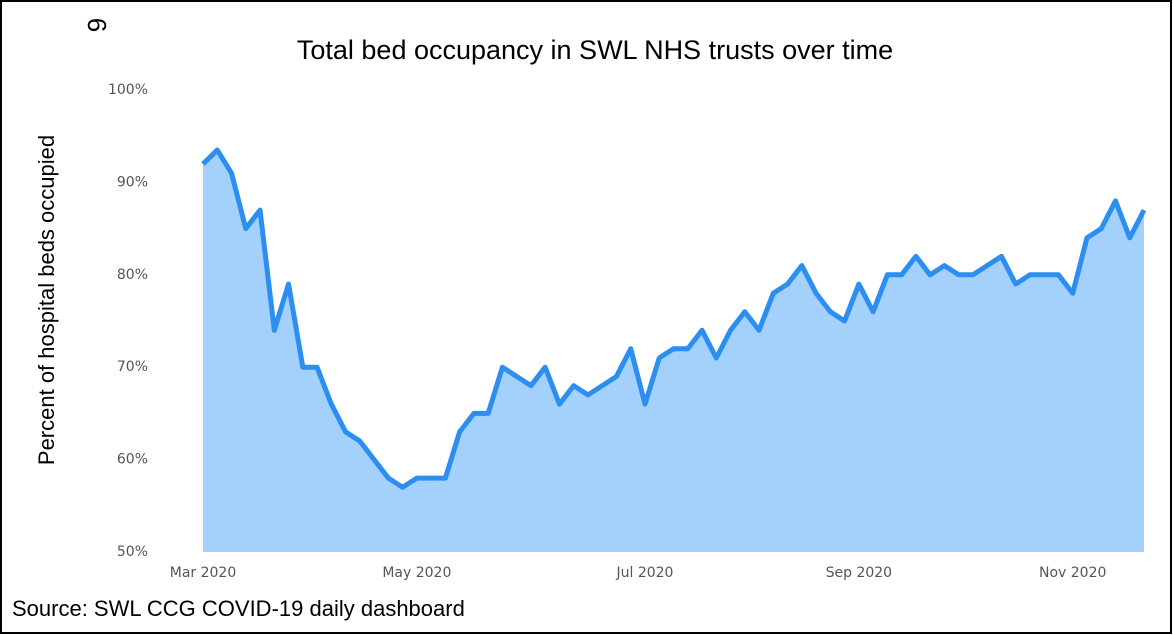  I want to click on y-axis-label: Percent of hospital beds occupied, so click(46, 300).